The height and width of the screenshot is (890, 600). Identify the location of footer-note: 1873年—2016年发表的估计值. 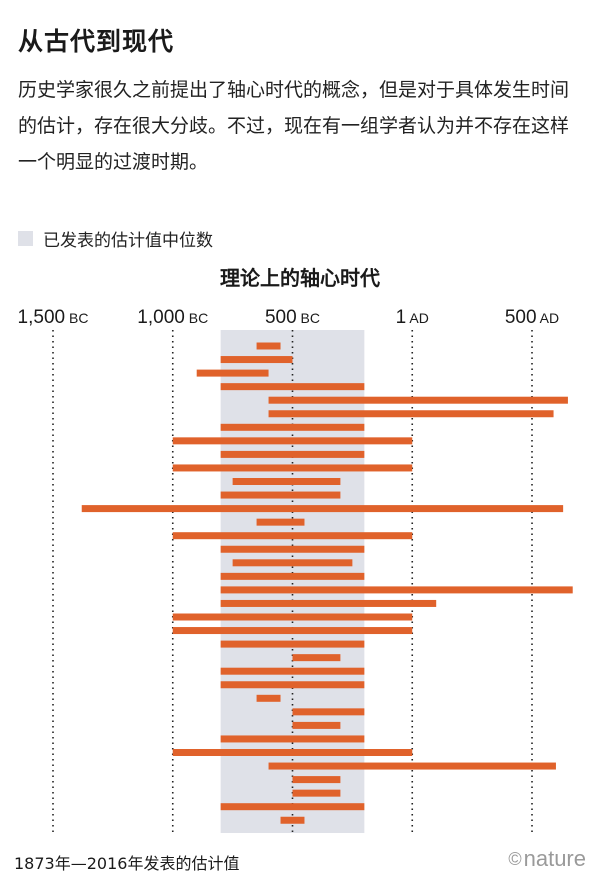
(126, 862).